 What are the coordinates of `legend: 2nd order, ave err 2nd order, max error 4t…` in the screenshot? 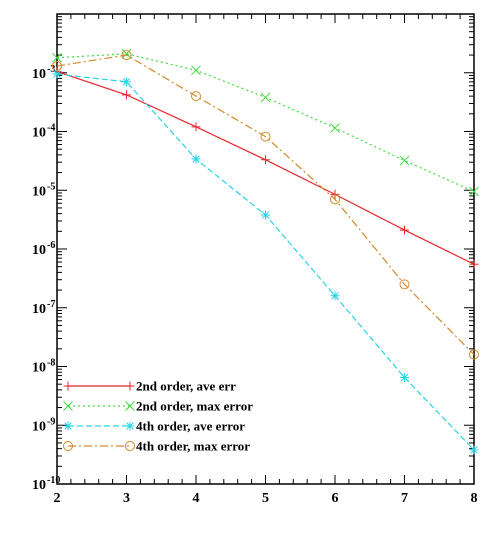 It's located at (158, 416).